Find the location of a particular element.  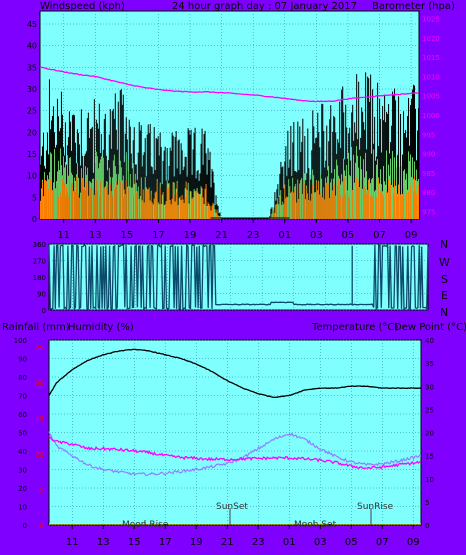

moonrise-label: Moon Rise is located at coordinates (145, 525).